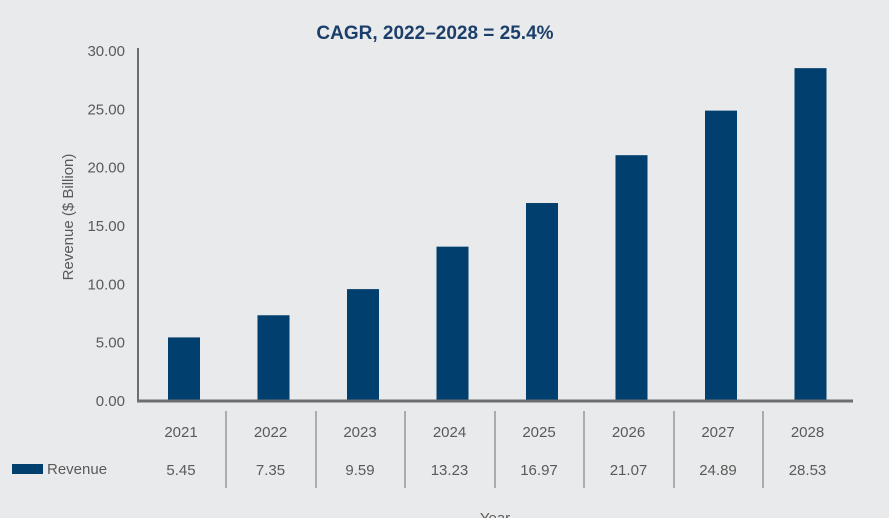  I want to click on y-axis-title: Revenue ($ Billion), so click(68, 217).